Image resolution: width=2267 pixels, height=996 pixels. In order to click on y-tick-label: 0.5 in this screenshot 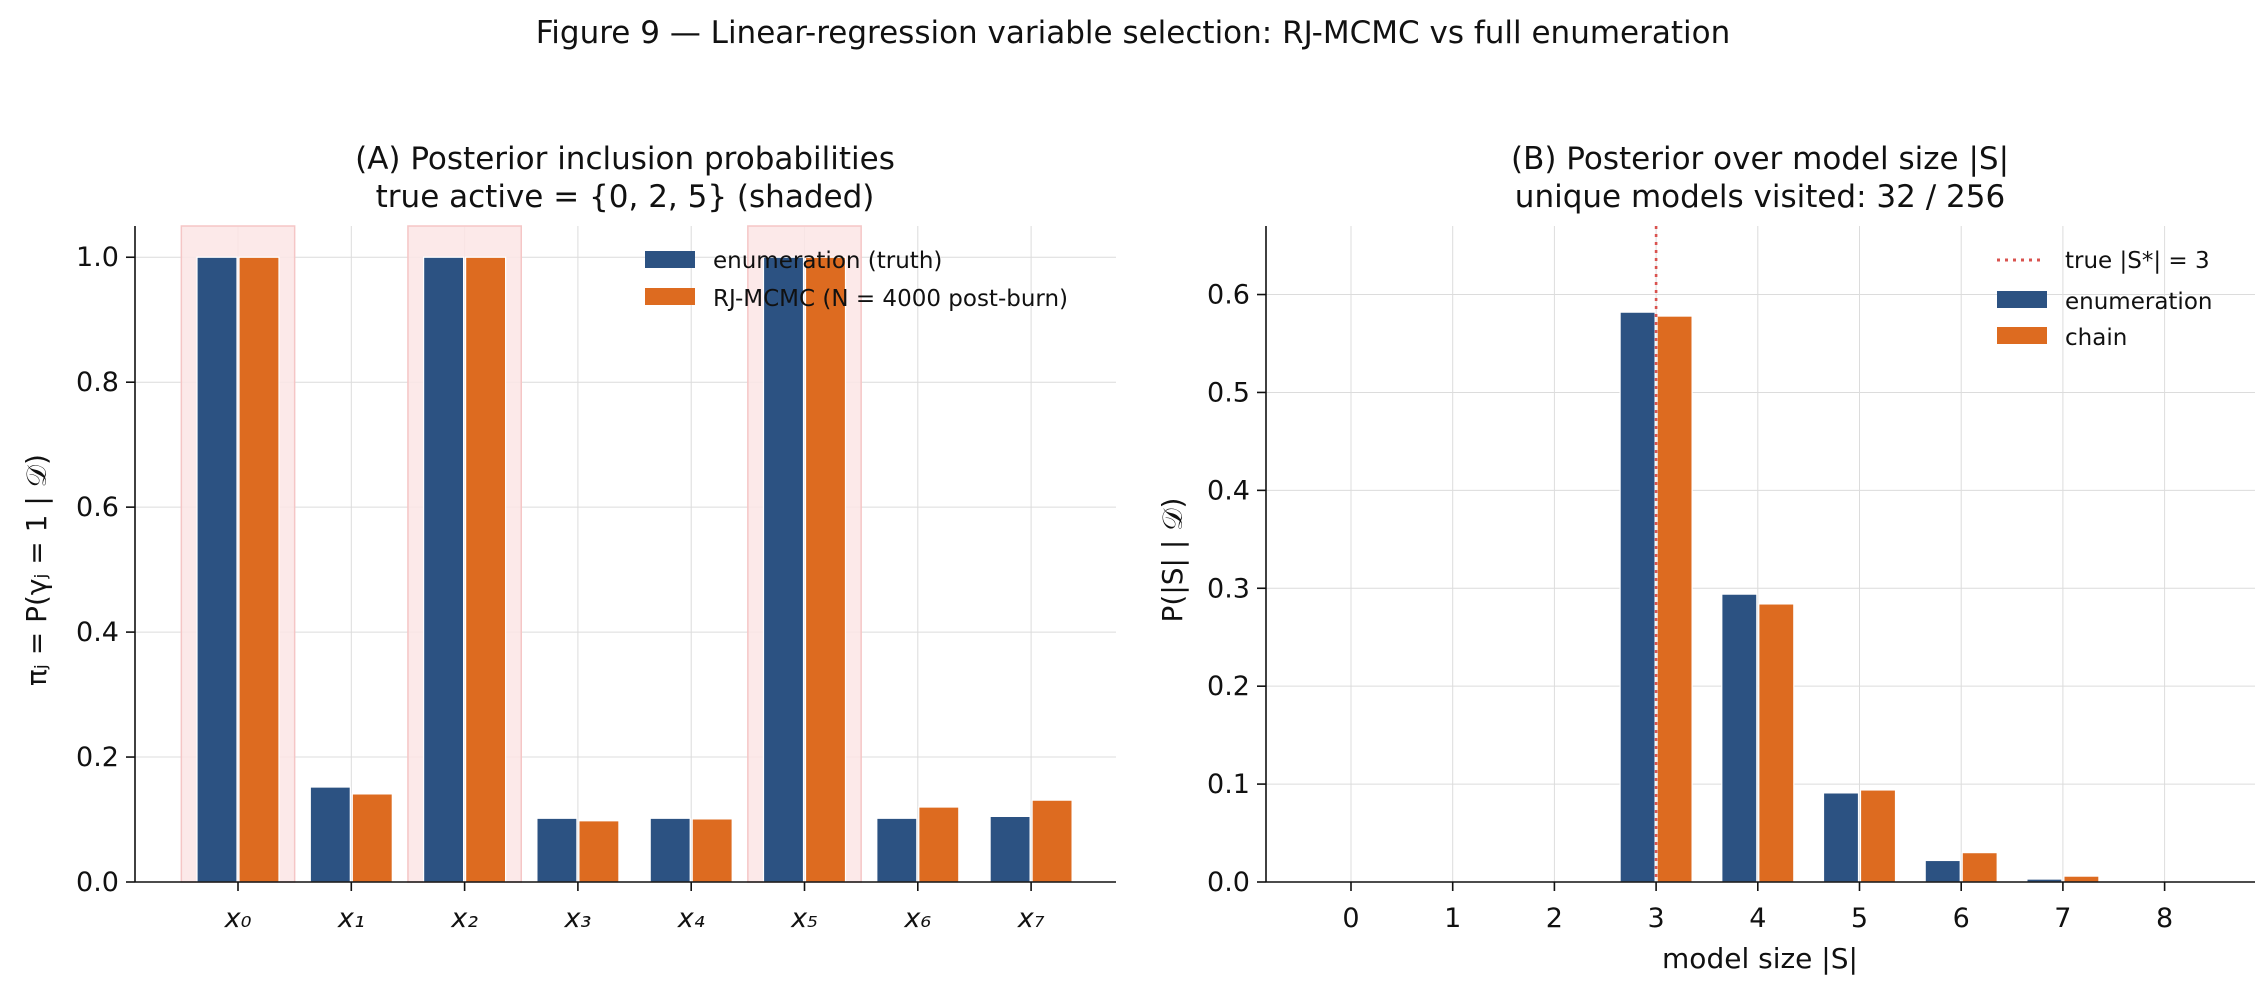, I will do `click(1228, 392)`.